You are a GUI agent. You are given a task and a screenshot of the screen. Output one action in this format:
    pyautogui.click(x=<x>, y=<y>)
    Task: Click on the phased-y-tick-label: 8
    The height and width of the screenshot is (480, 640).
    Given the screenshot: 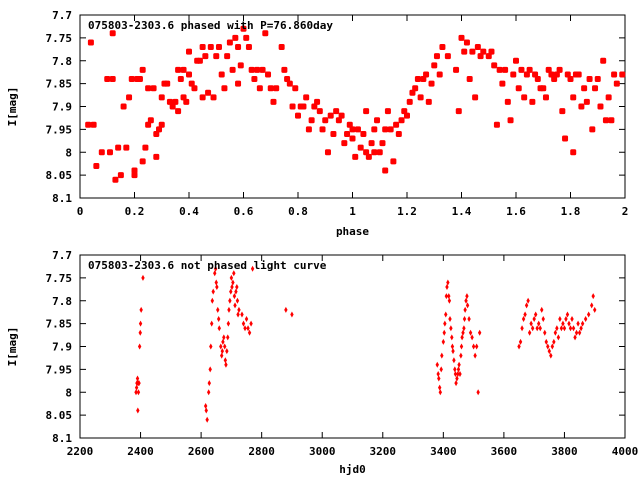 What is the action you would take?
    pyautogui.click(x=68, y=152)
    